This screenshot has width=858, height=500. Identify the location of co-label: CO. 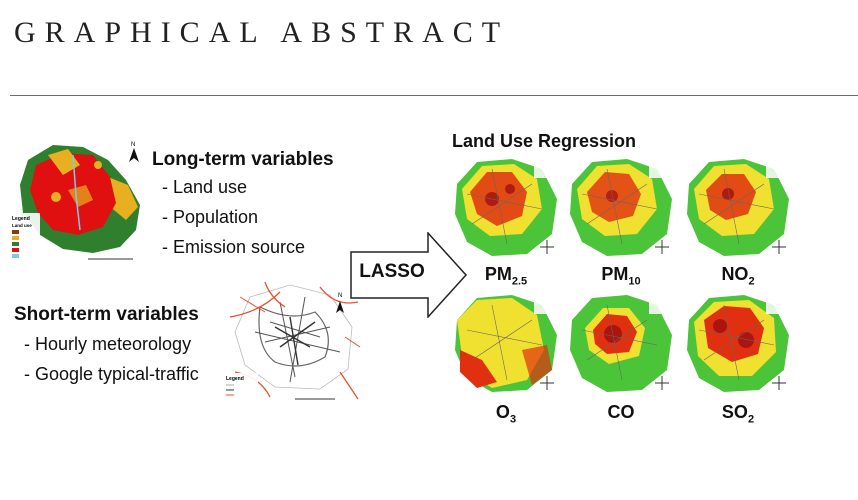
(621, 414).